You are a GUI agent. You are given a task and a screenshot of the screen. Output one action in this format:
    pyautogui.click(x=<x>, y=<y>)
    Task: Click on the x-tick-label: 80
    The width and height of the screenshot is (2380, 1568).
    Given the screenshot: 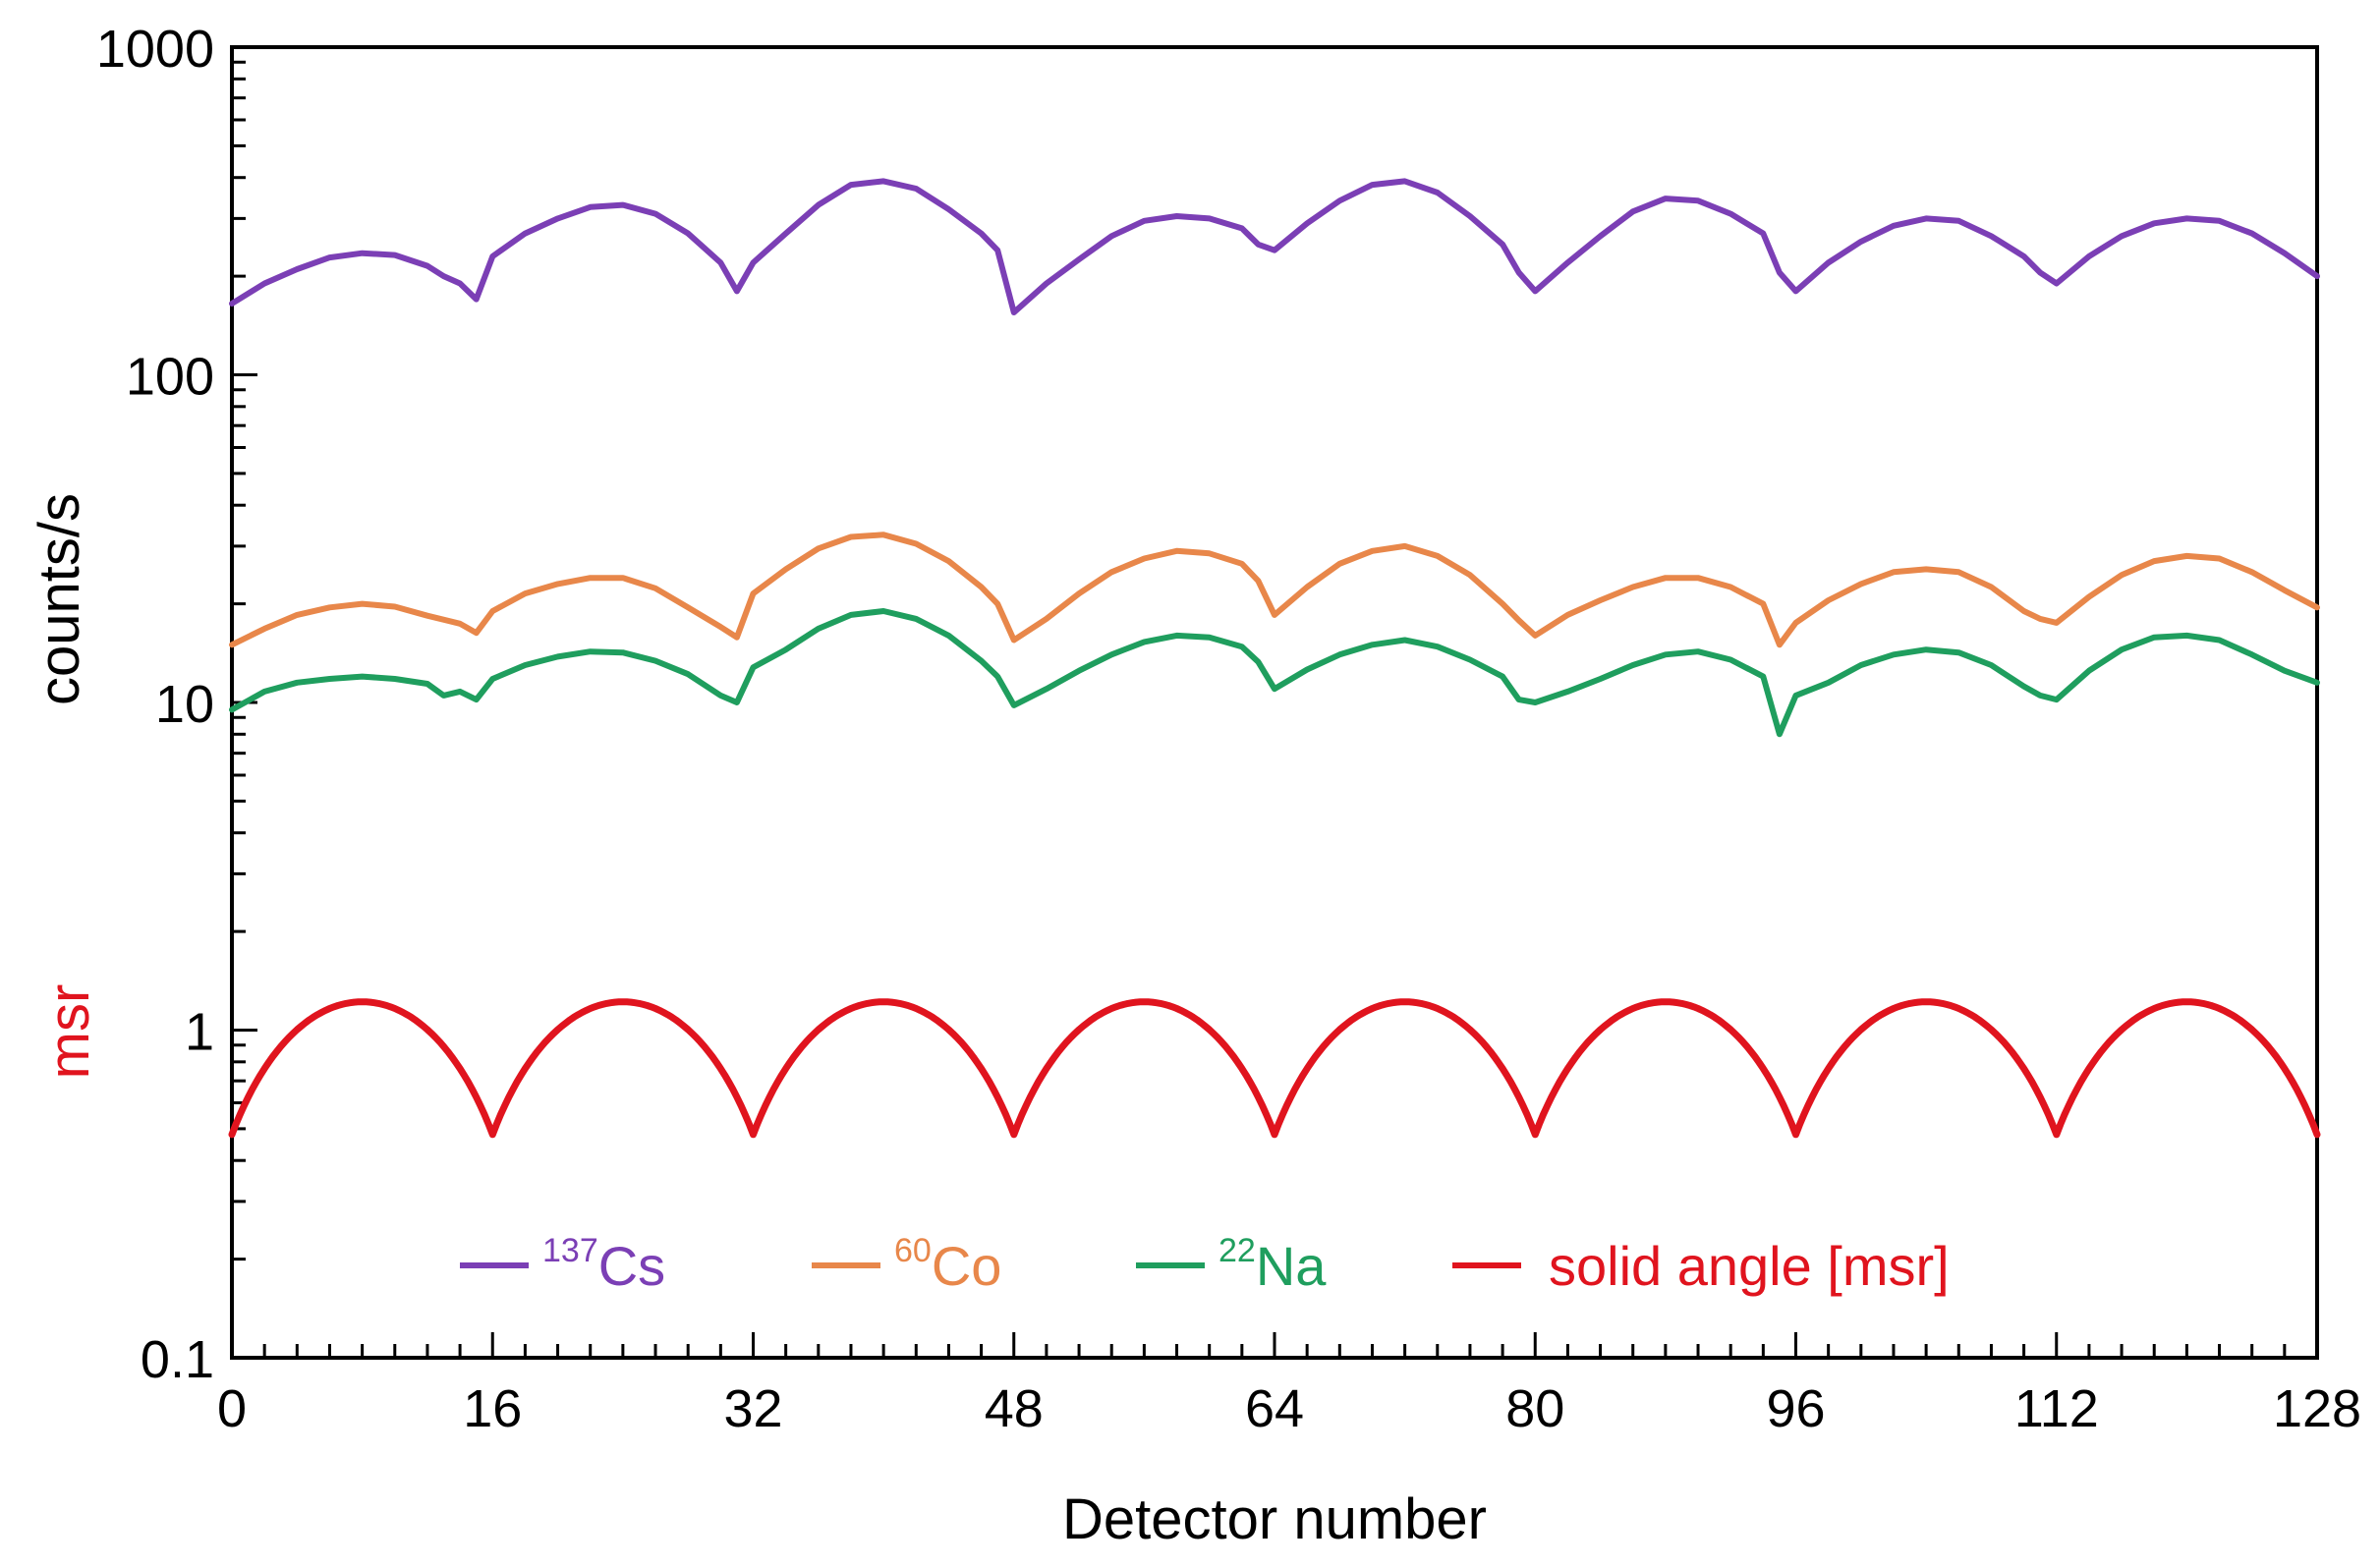 What is the action you would take?
    pyautogui.click(x=1534, y=1408)
    